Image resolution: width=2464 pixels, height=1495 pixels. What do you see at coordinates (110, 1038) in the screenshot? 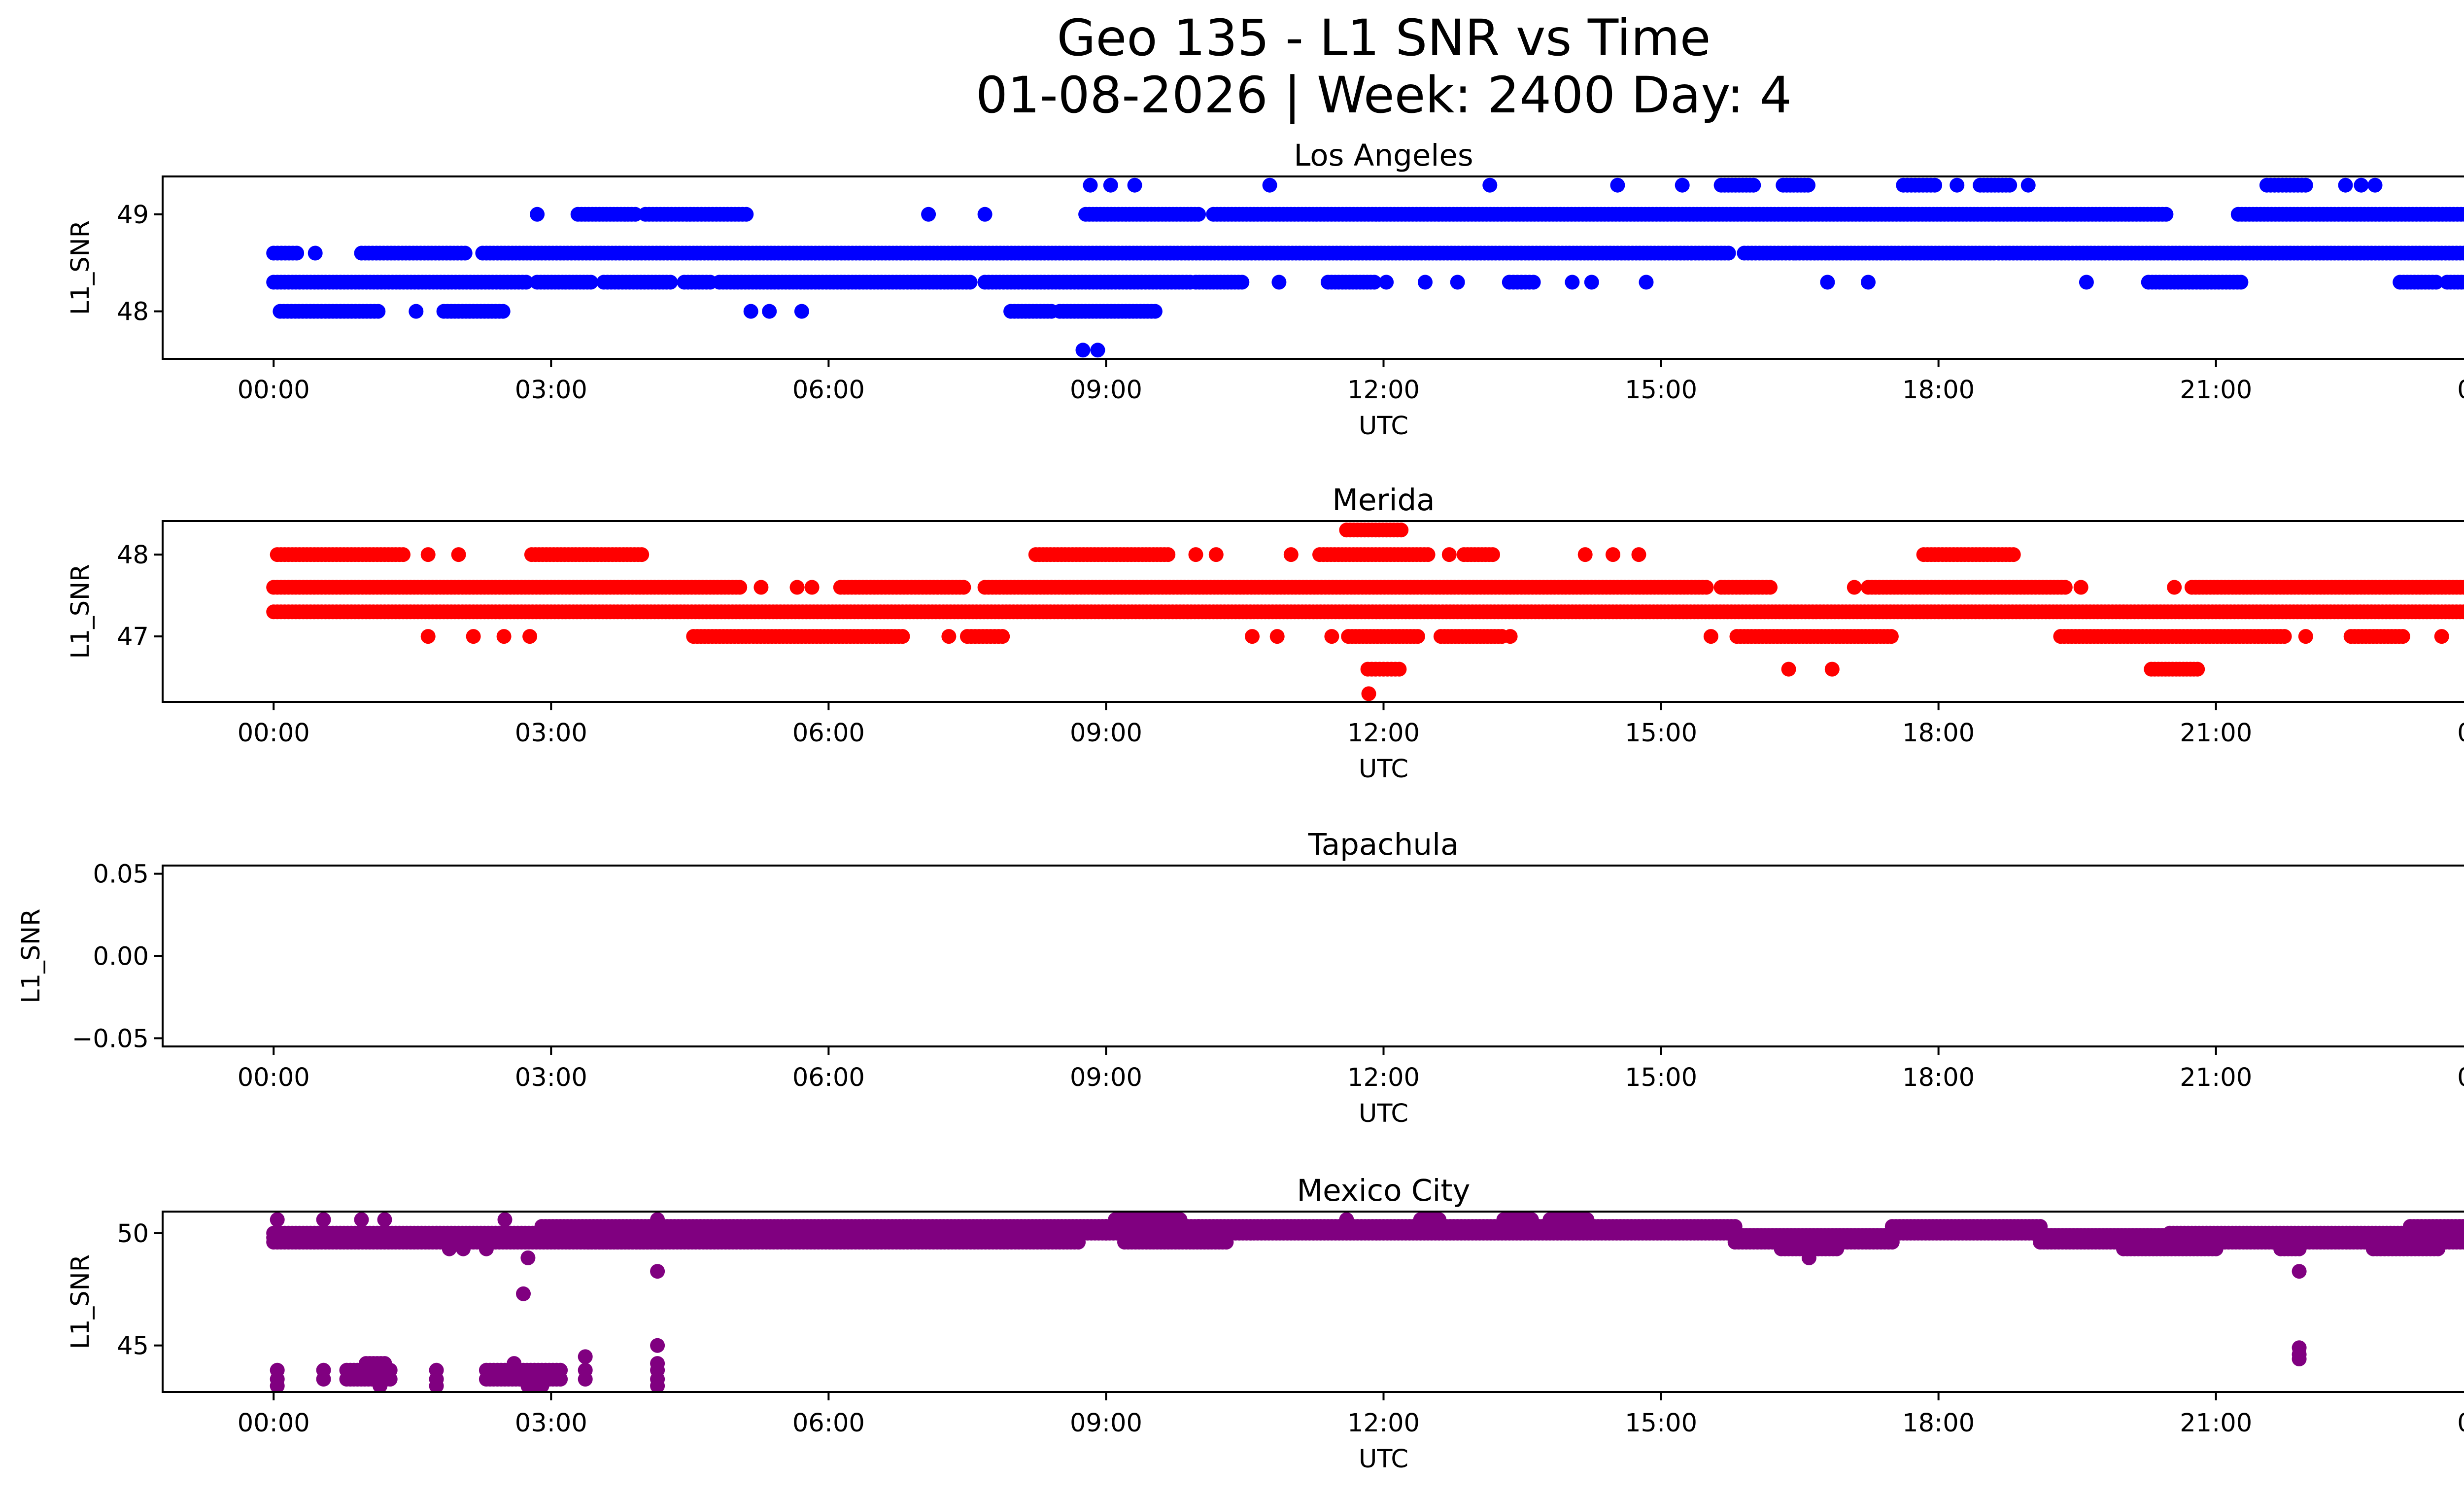
I see `y-tick-label: −0.05` at bounding box center [110, 1038].